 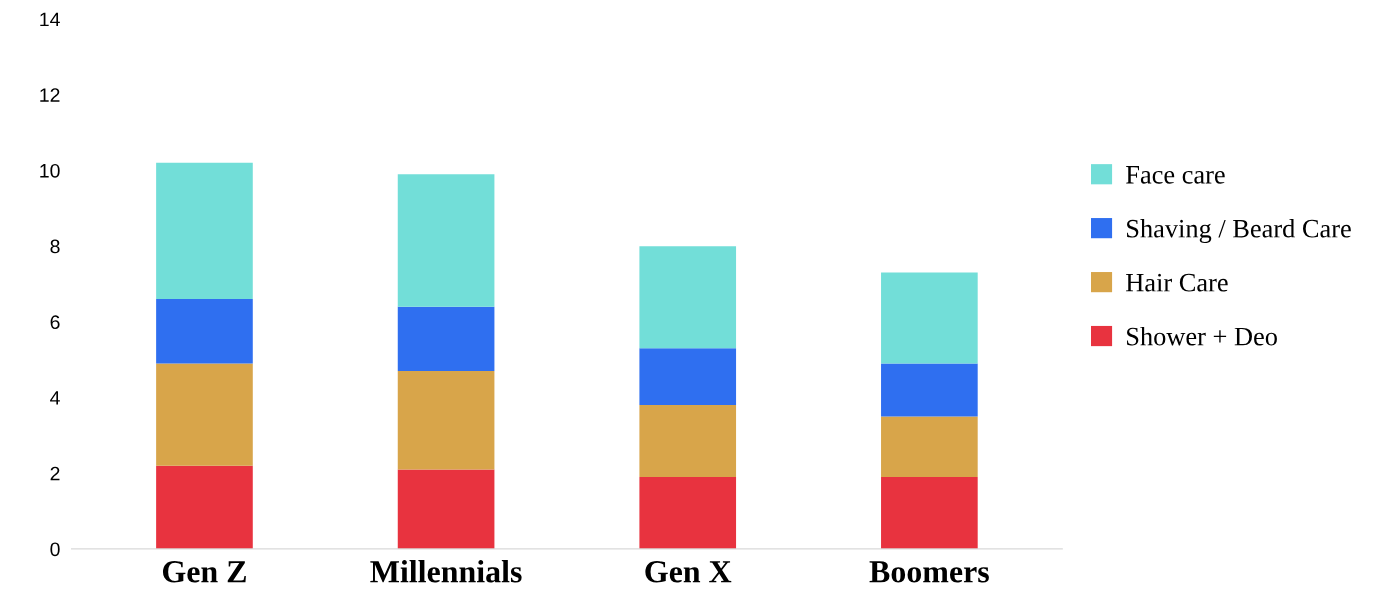 I want to click on y-tick-label: 12, so click(x=50, y=95).